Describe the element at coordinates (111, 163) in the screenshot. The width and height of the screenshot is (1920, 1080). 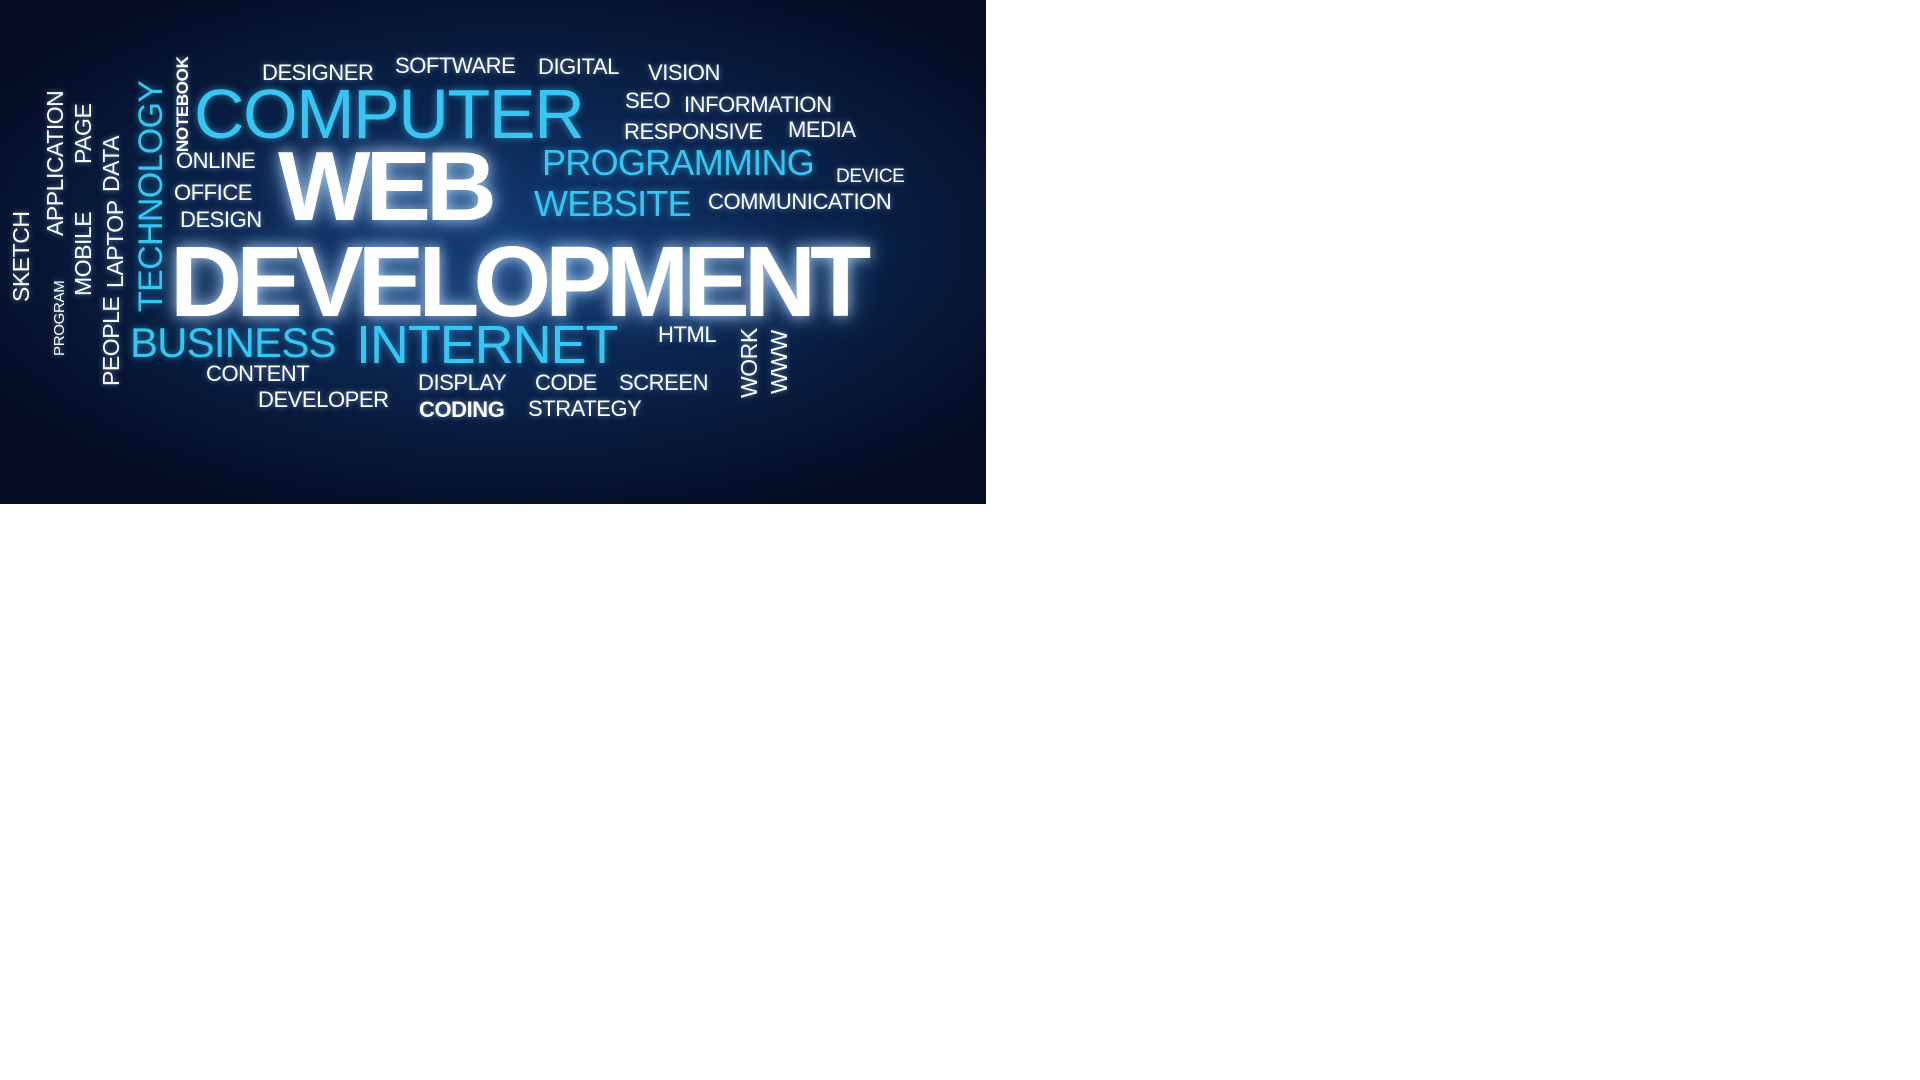
I see `word-data: DATA` at that location.